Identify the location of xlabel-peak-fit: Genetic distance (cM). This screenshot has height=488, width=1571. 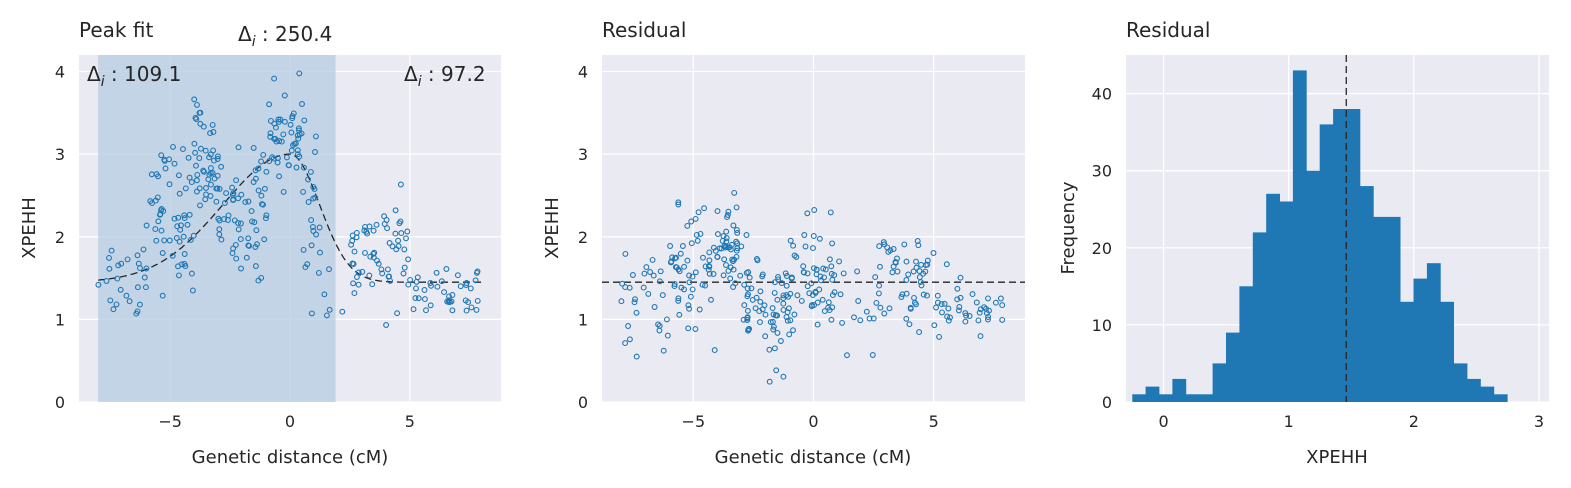
(290, 457).